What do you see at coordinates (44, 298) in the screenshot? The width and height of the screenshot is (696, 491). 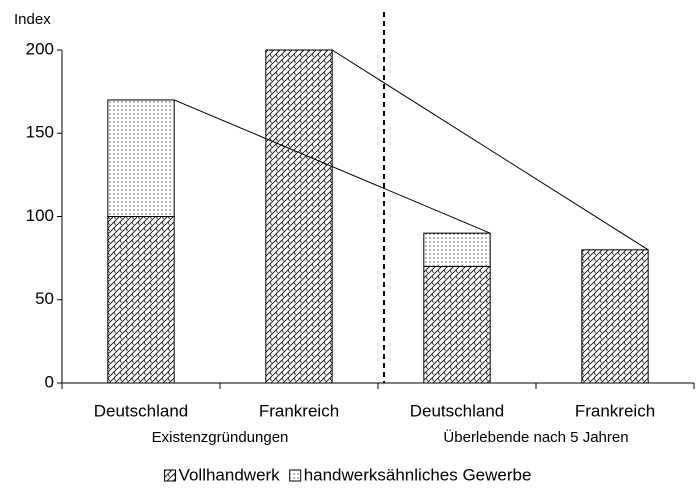 I see `y-tick-label: 50` at bounding box center [44, 298].